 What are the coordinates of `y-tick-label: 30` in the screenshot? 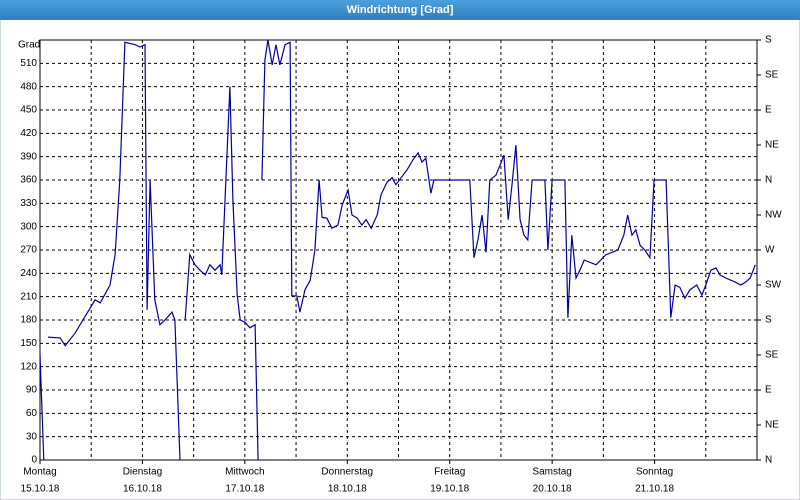 It's located at (32, 436).